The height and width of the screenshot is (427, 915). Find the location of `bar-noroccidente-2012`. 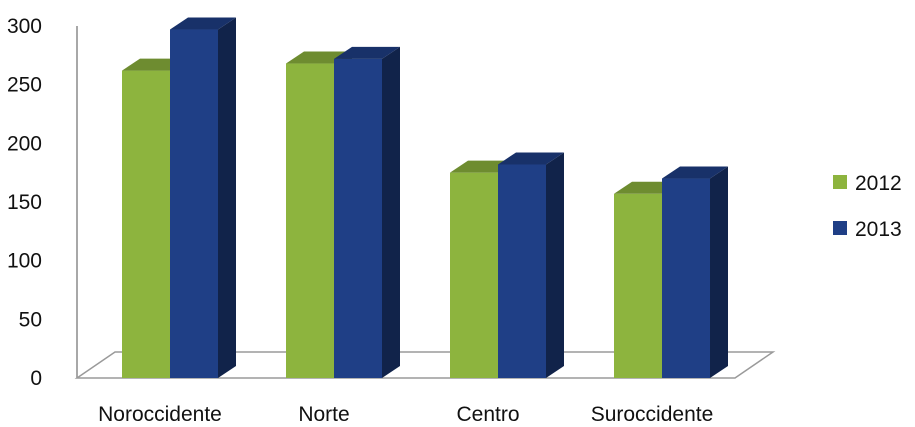

bar-noroccidente-2012 is located at coordinates (155, 218).